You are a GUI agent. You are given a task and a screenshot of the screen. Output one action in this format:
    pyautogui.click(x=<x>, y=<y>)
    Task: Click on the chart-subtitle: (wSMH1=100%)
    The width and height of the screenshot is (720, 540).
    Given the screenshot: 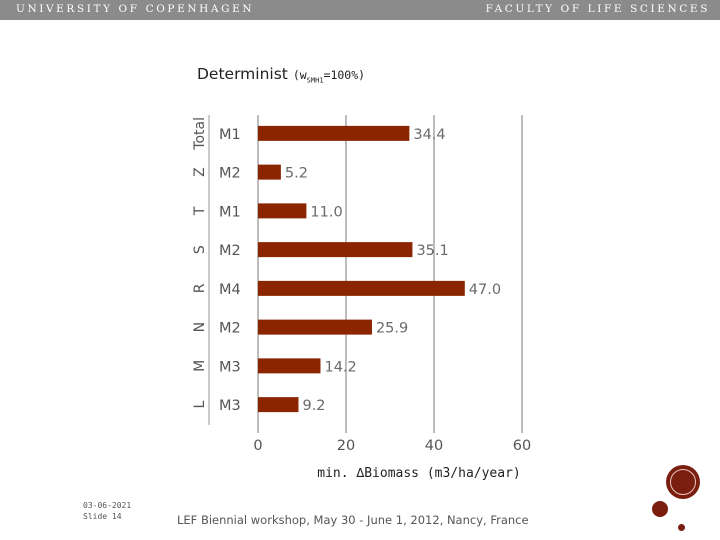 What is the action you would take?
    pyautogui.click(x=329, y=76)
    